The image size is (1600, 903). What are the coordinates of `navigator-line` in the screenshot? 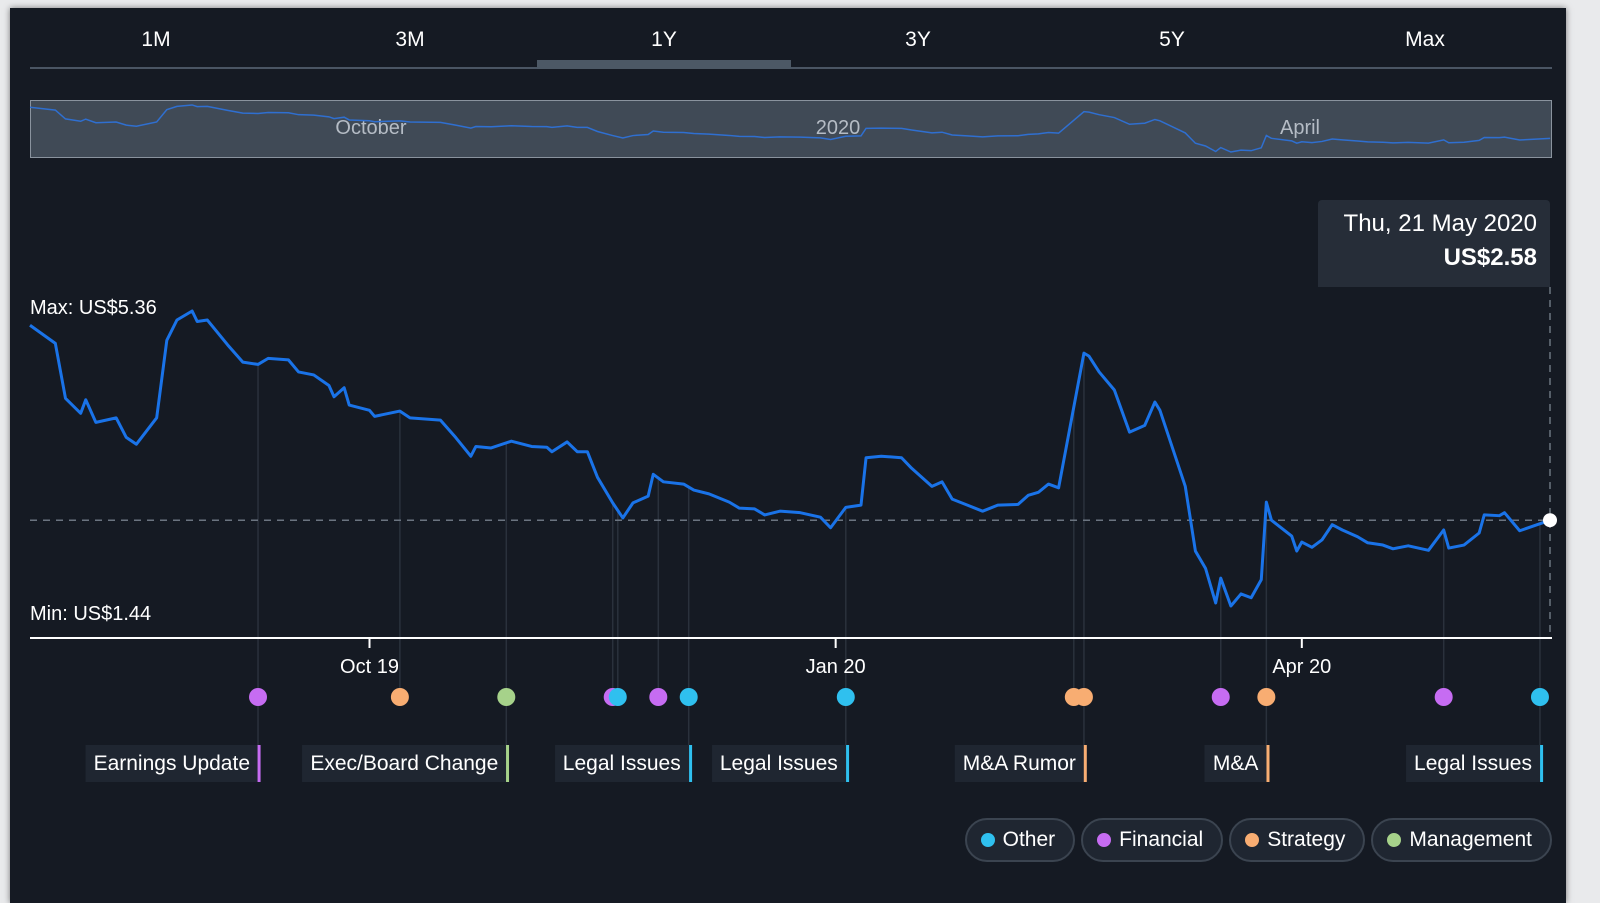 It's located at (790, 128).